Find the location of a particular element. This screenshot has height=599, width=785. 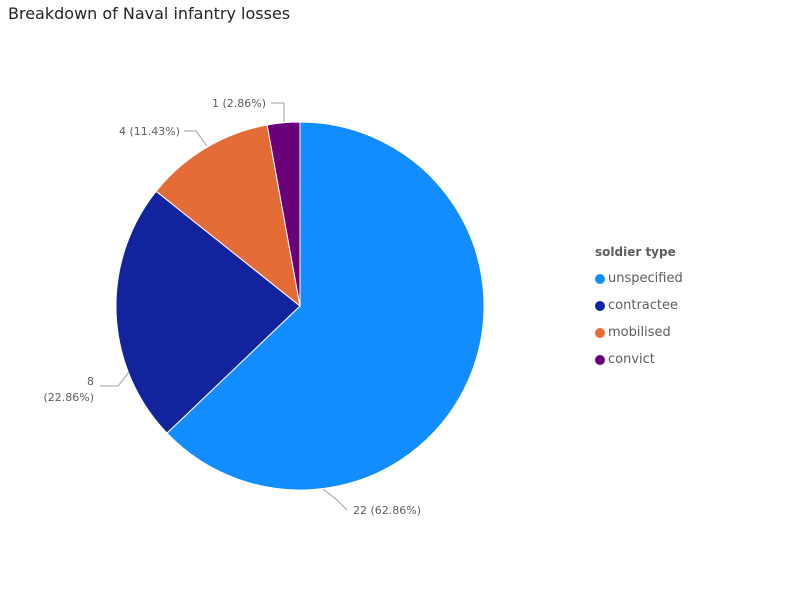

legend-label-mobilised: mobilised is located at coordinates (639, 332).